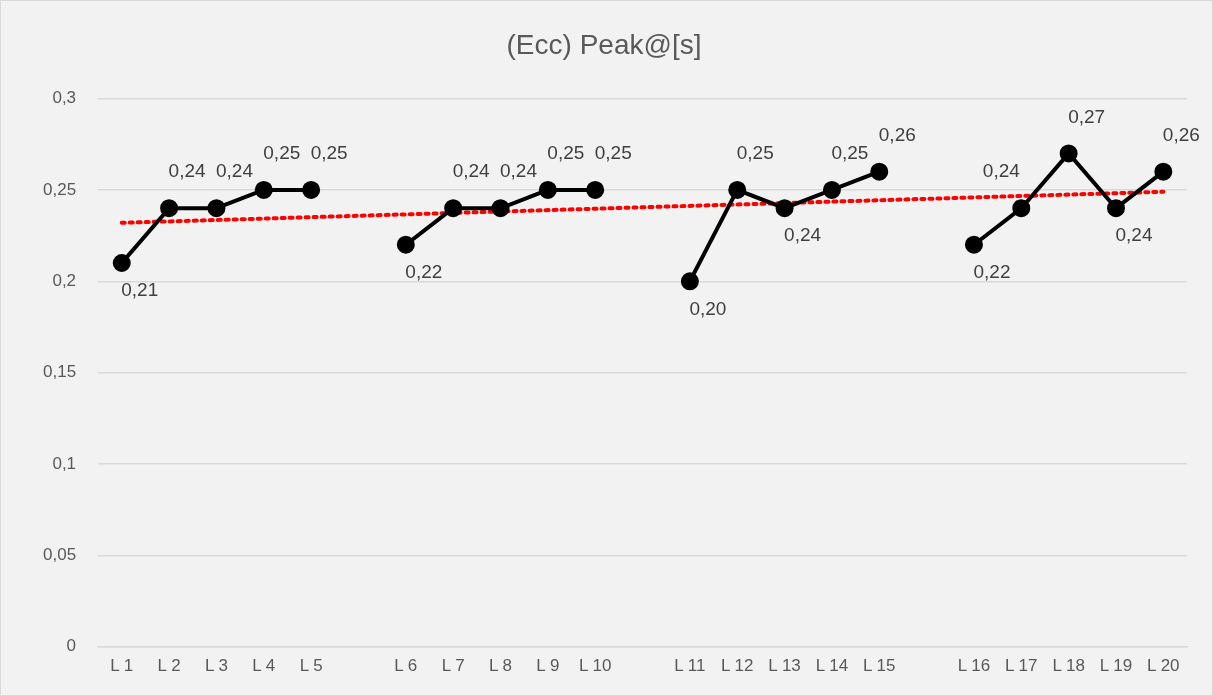  What do you see at coordinates (708, 308) in the screenshot?
I see `data-label: 0,20` at bounding box center [708, 308].